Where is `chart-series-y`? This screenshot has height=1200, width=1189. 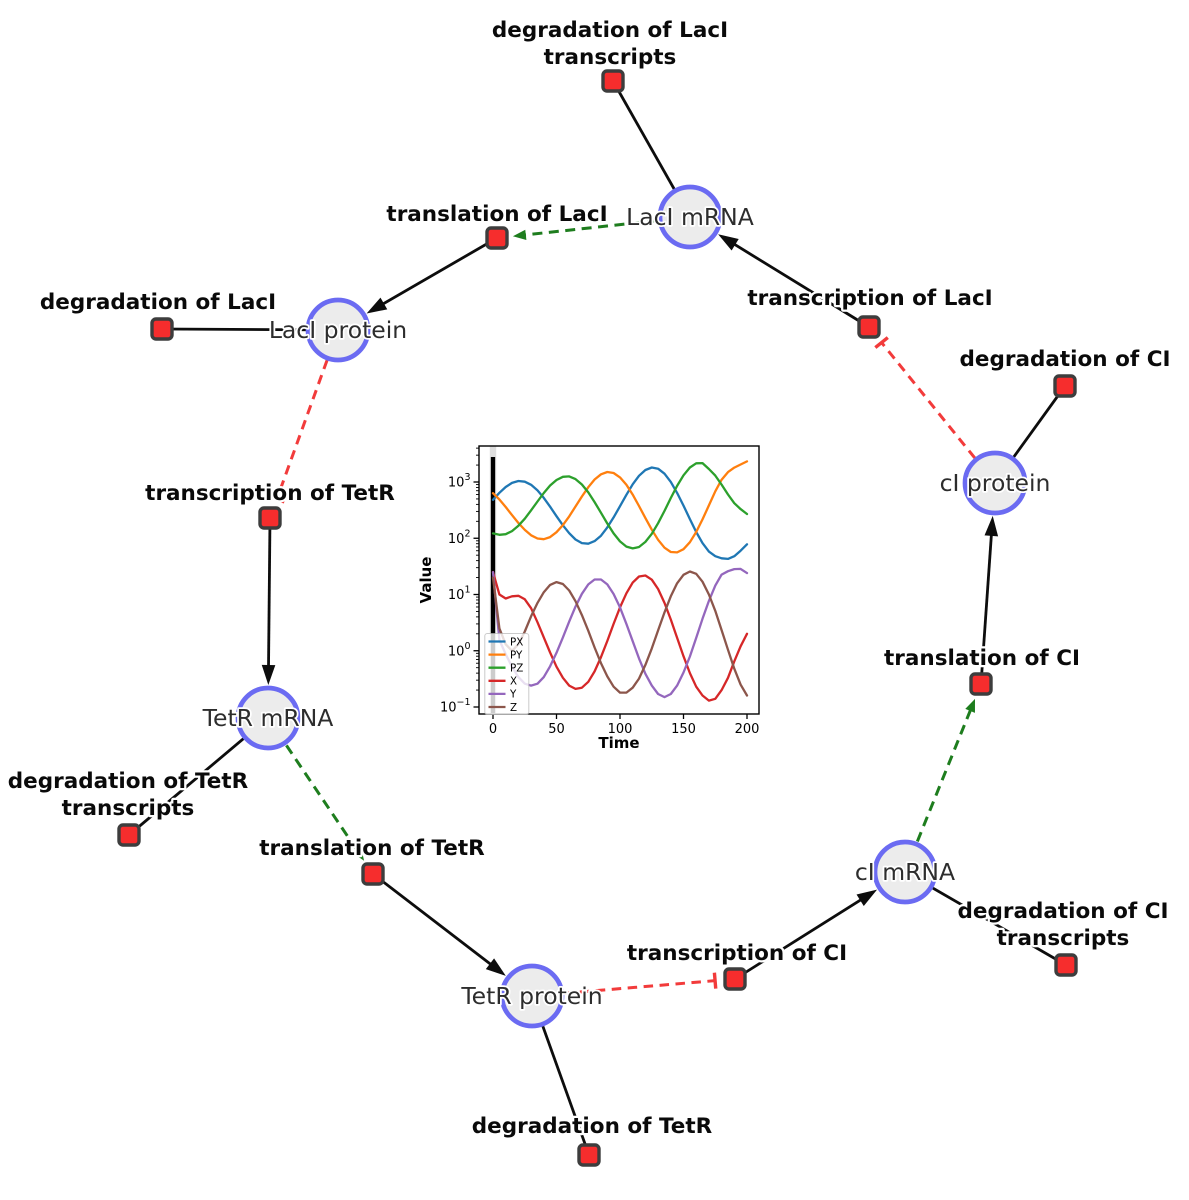 chart-series-y is located at coordinates (620, 633).